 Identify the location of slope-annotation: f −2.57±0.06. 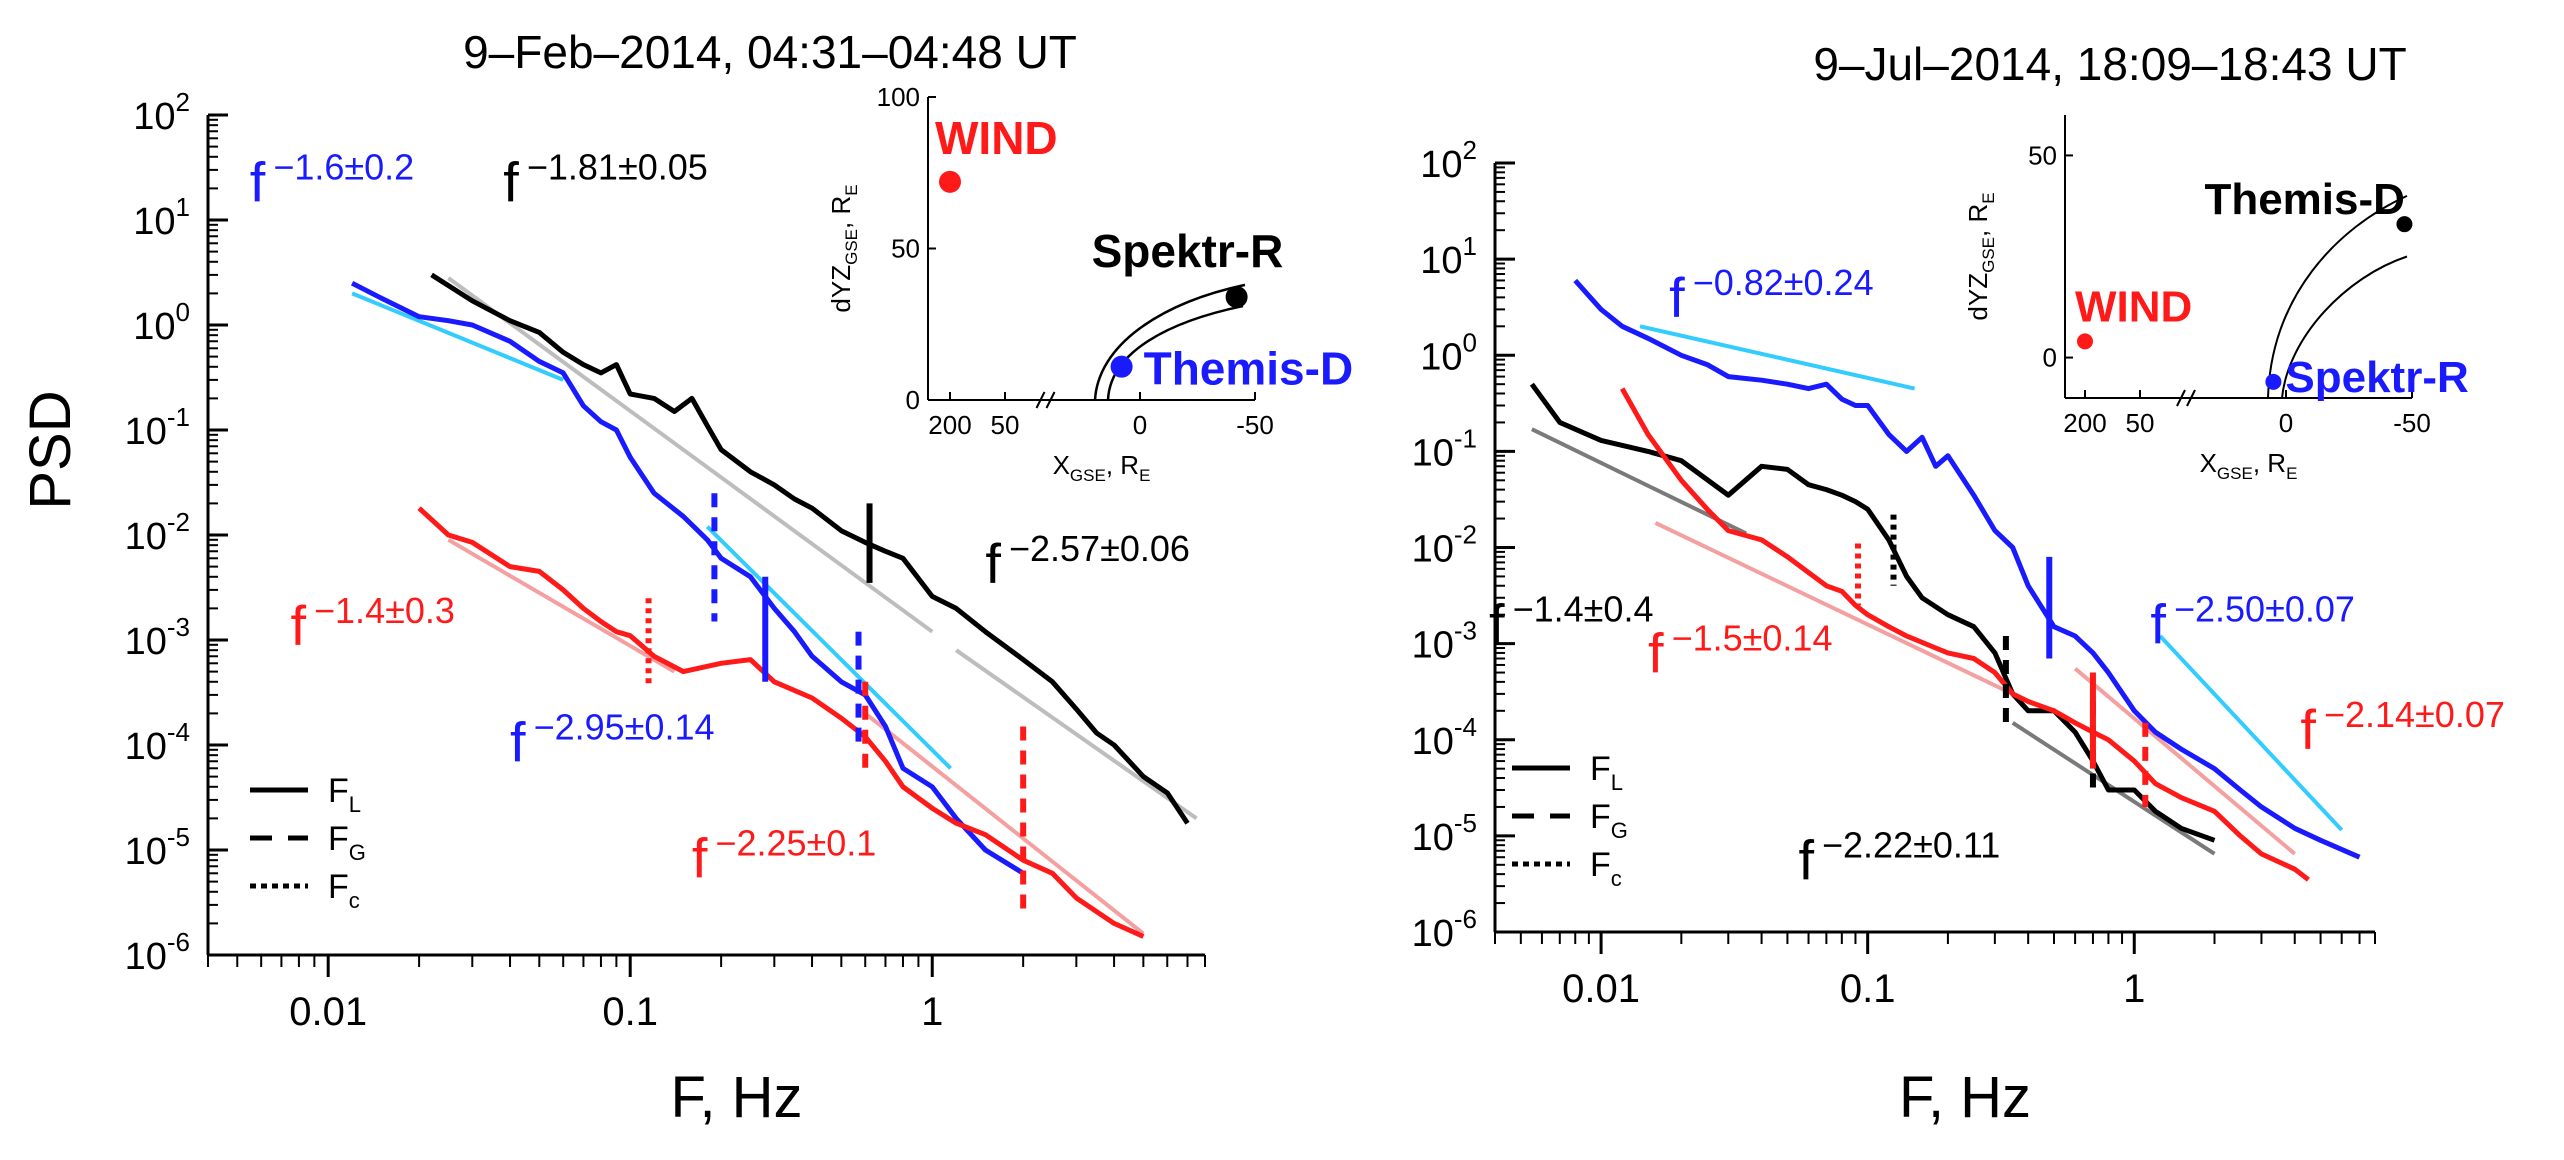
(1087, 561).